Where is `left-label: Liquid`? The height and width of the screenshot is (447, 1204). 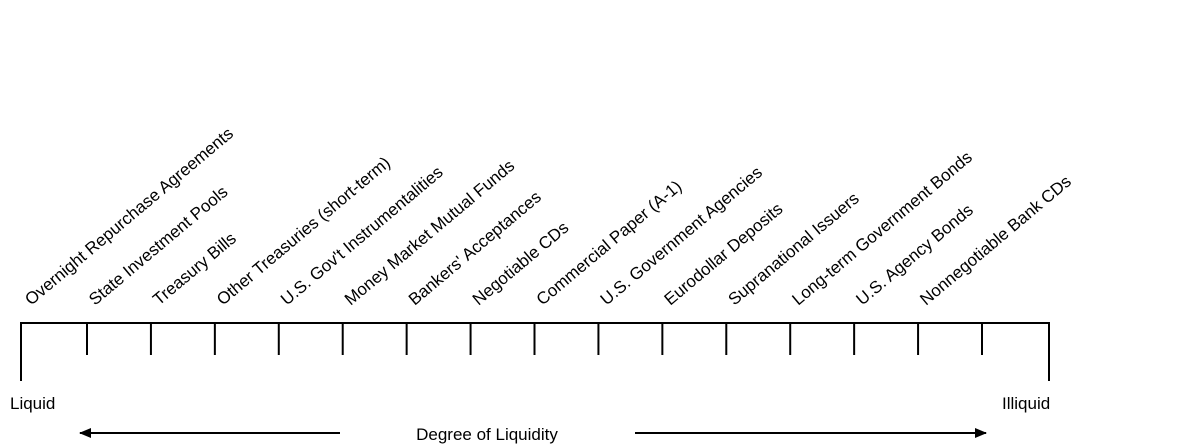
left-label: Liquid is located at coordinates (32, 403).